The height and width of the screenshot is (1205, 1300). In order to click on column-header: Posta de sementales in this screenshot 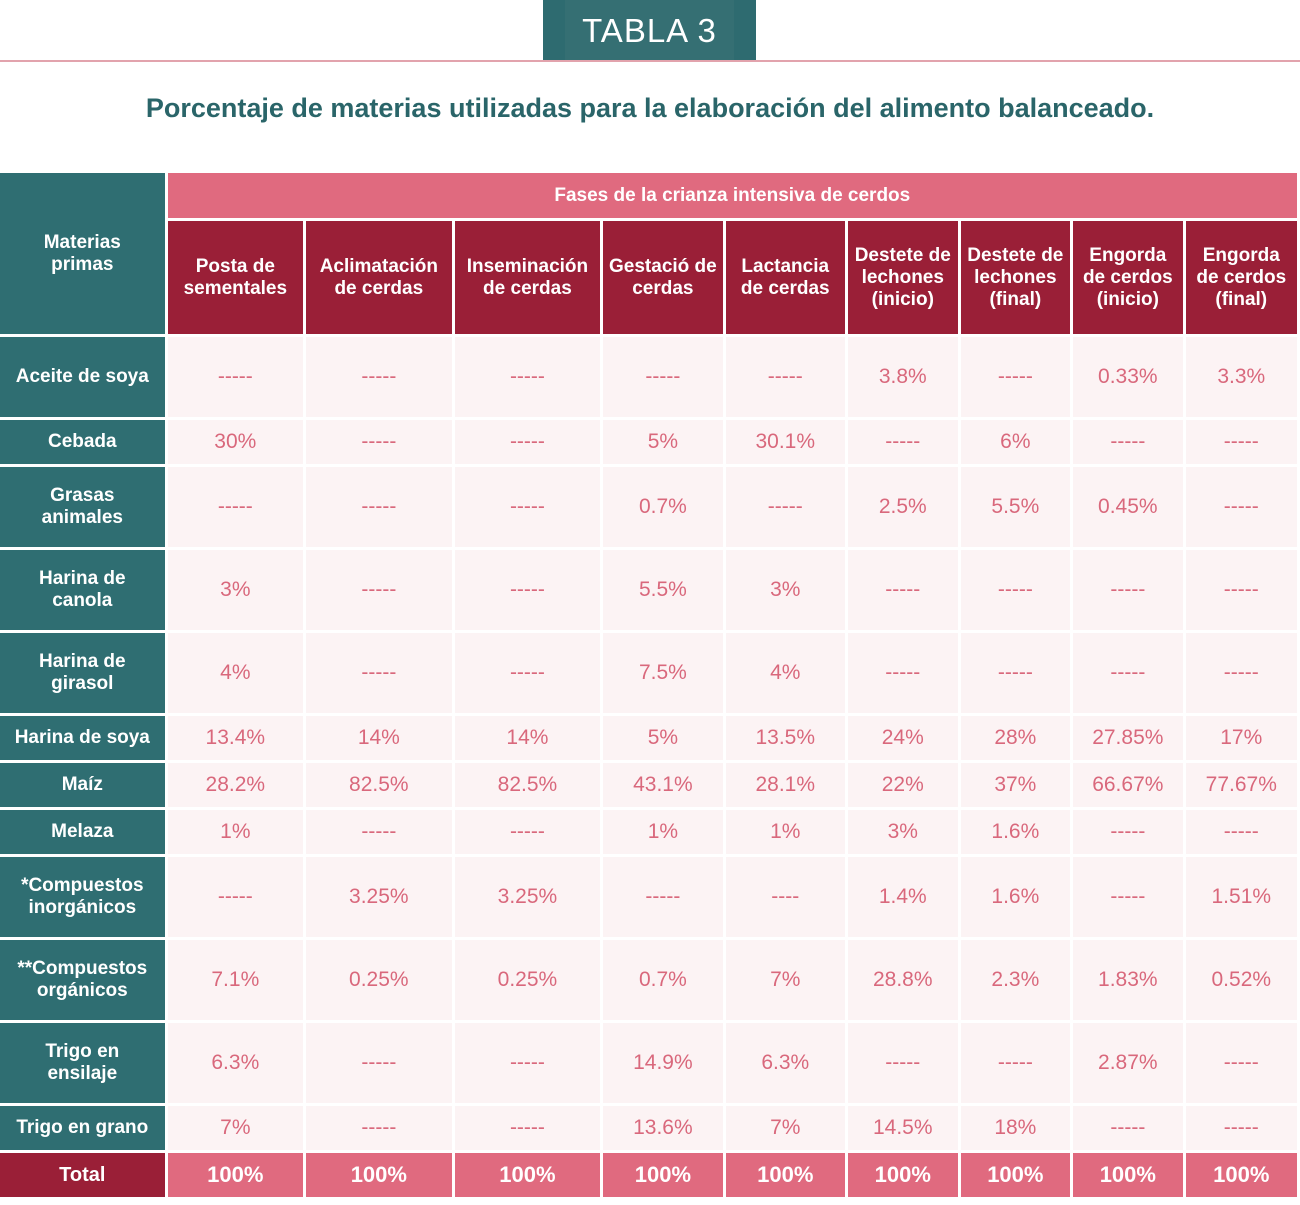, I will do `click(235, 277)`.